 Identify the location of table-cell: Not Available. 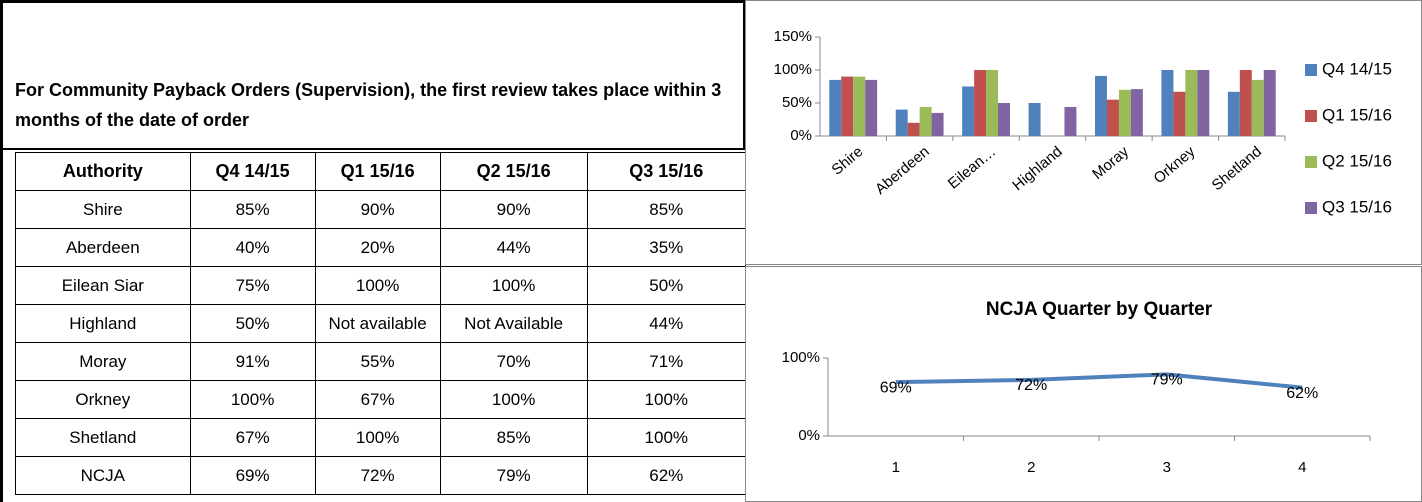
(513, 323).